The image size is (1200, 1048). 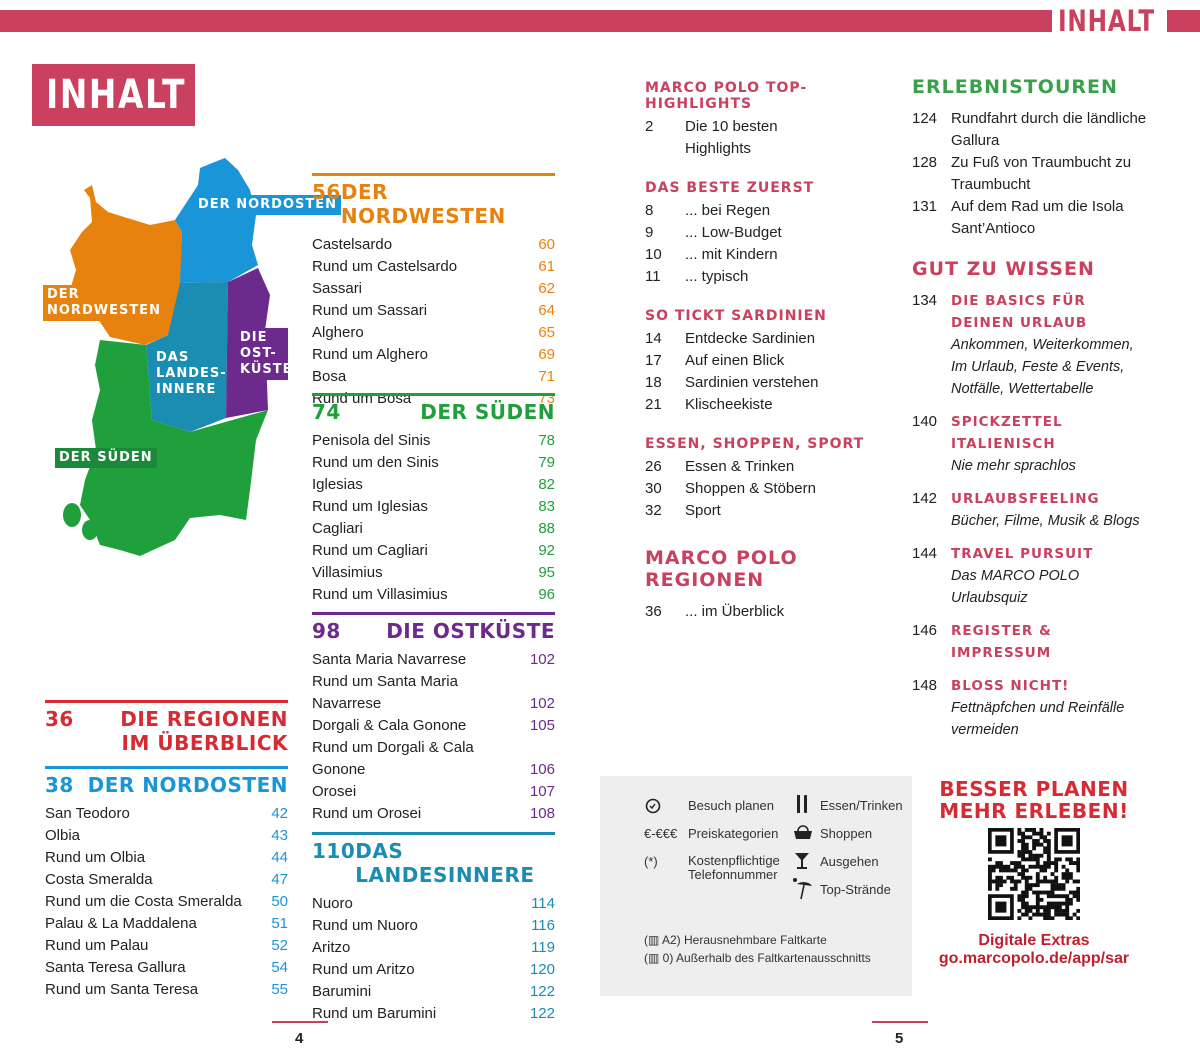 What do you see at coordinates (59, 785) in the screenshot?
I see `chapter-page: 38` at bounding box center [59, 785].